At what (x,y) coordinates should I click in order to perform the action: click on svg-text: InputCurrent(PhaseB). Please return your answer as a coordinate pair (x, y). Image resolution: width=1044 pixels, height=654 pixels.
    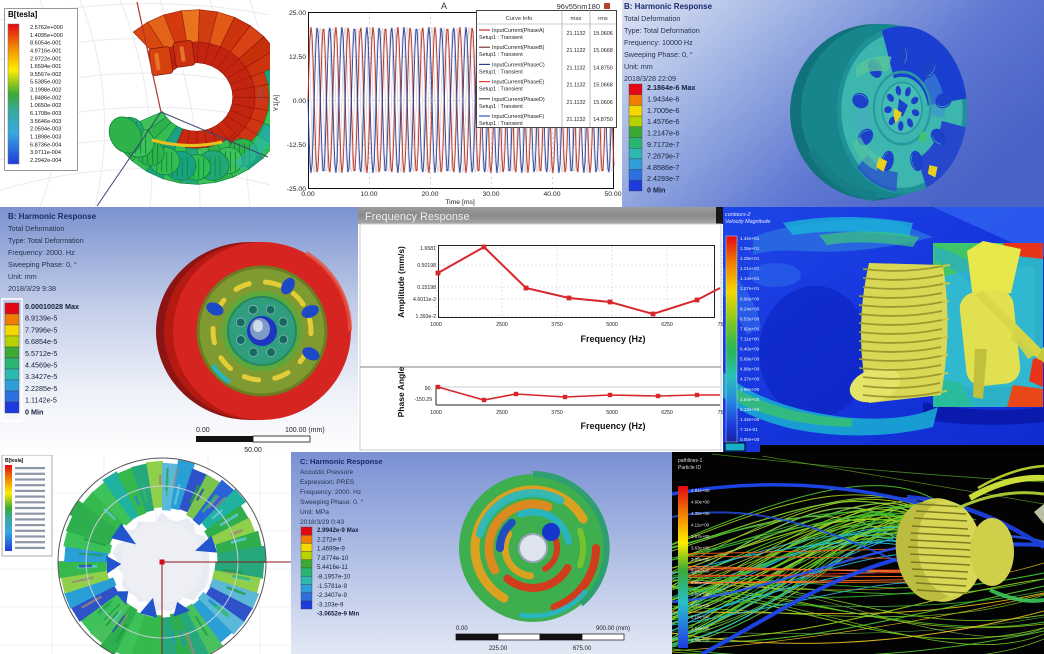
    Looking at the image, I should click on (518, 48).